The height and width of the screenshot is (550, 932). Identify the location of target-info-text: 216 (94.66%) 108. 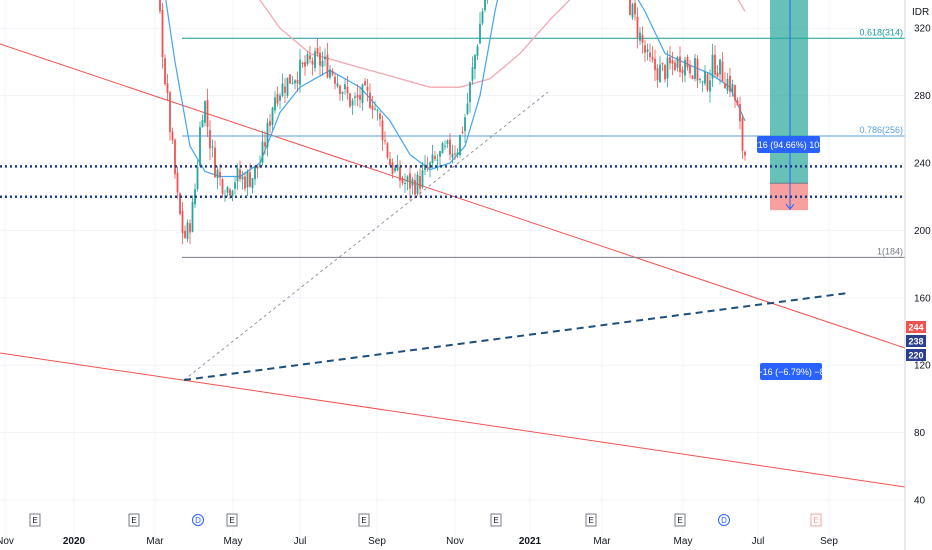
(789, 145).